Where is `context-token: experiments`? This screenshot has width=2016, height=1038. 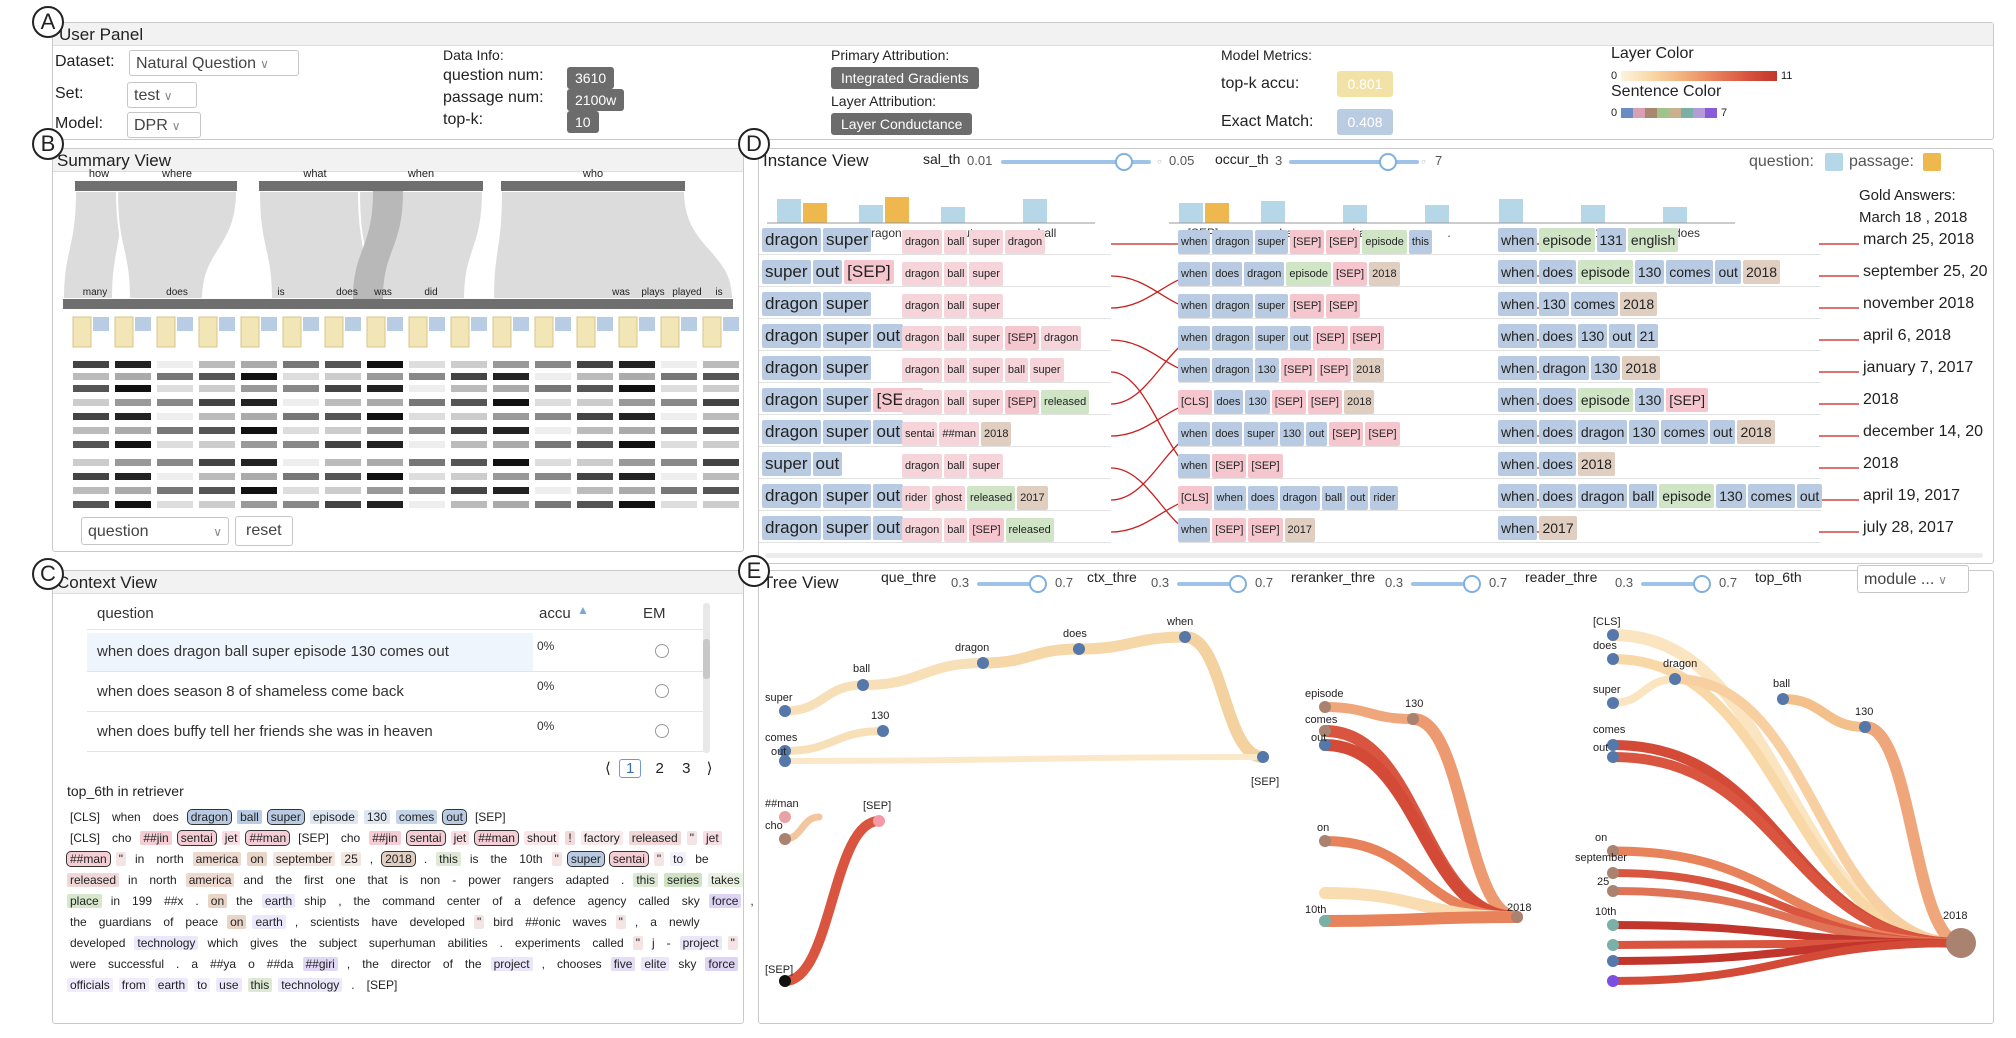
context-token: experiments is located at coordinates (547, 943).